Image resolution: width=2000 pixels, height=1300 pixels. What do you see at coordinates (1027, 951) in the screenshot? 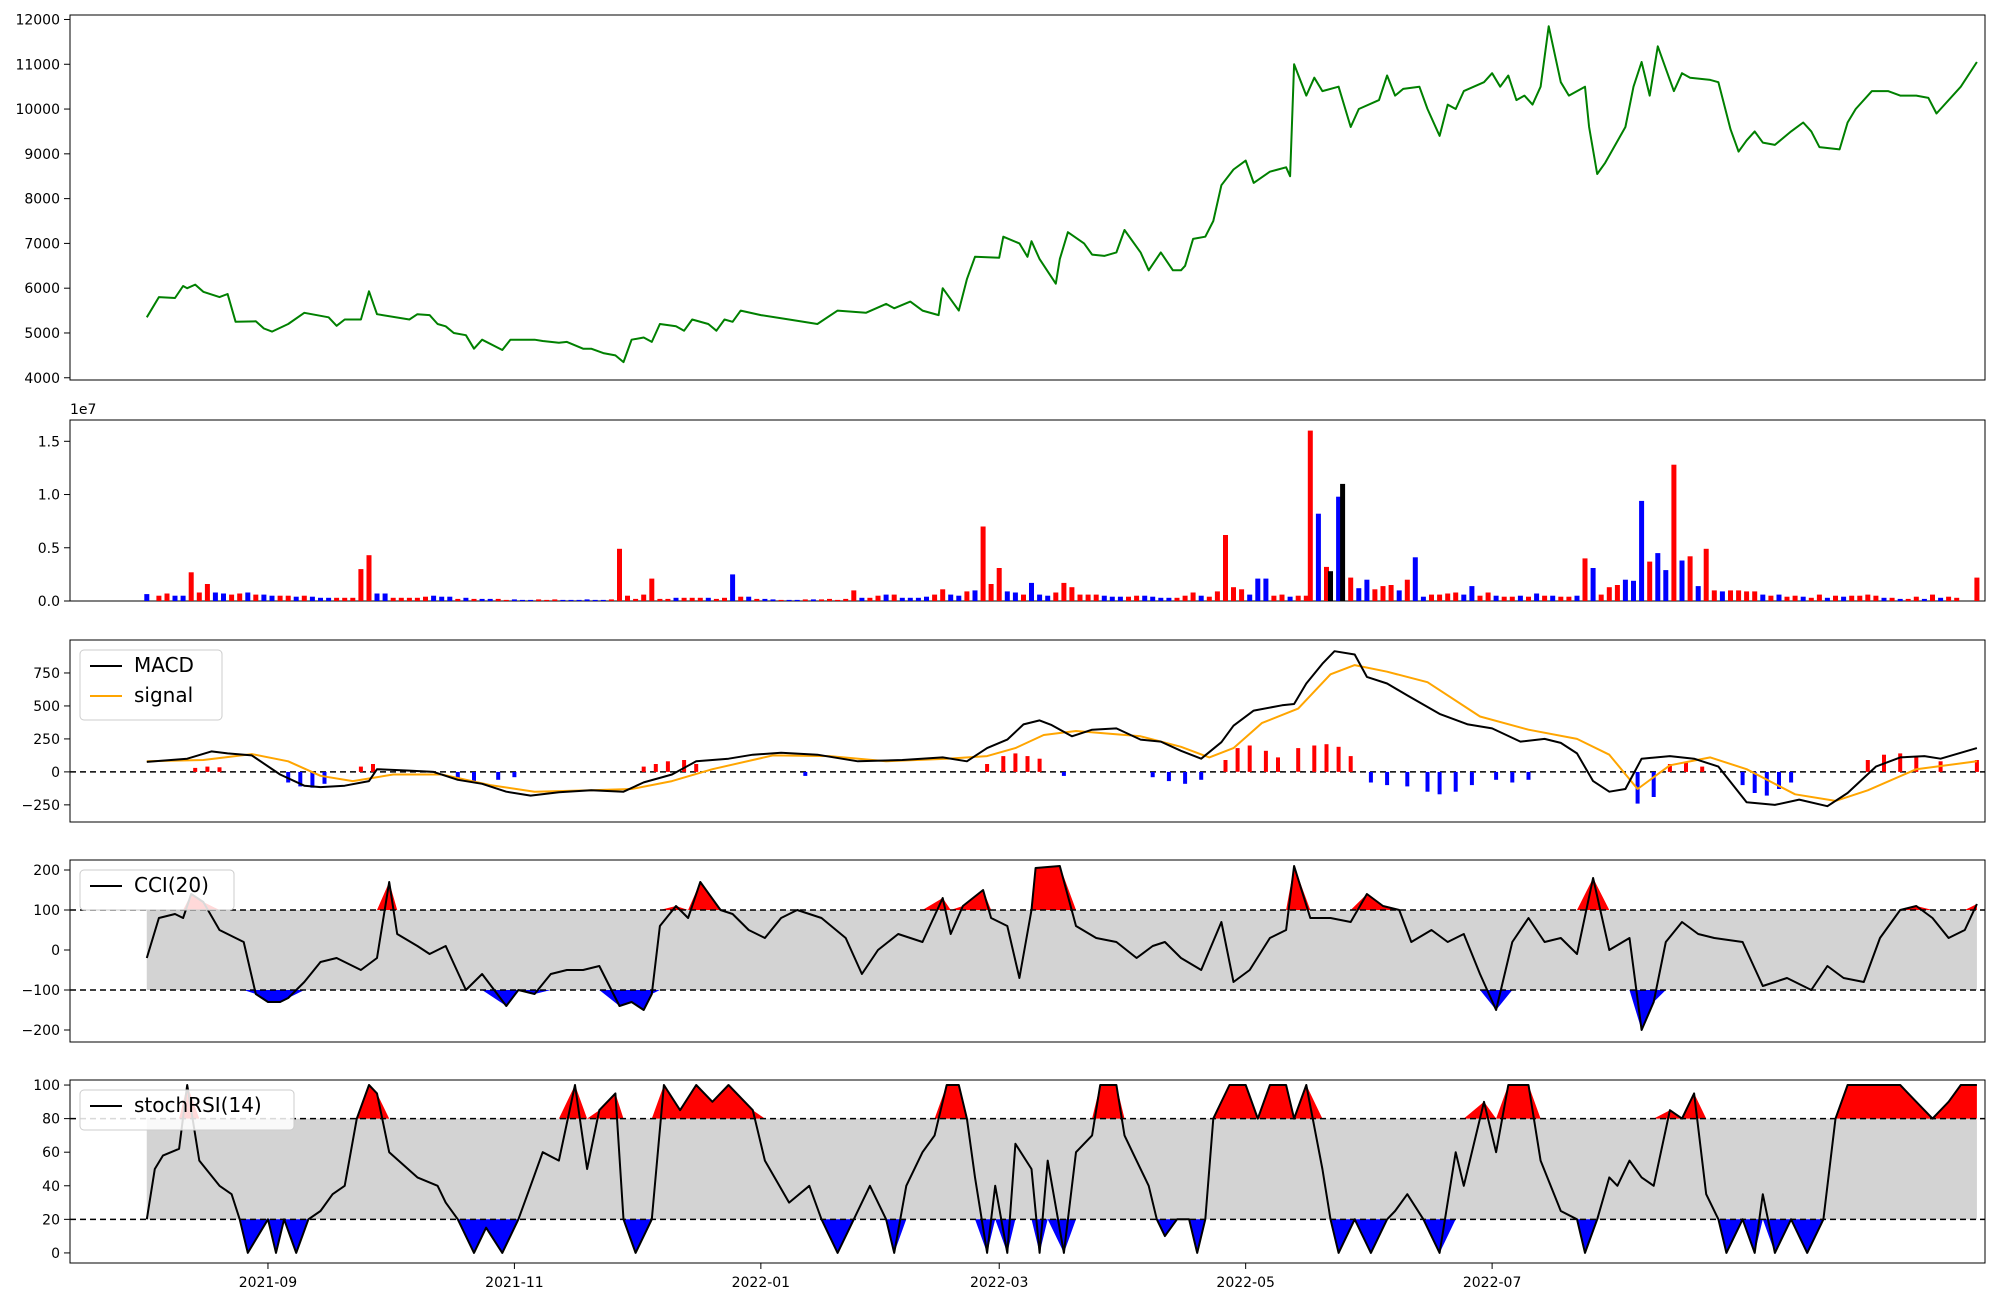
I see `cci-panel-frame` at bounding box center [1027, 951].